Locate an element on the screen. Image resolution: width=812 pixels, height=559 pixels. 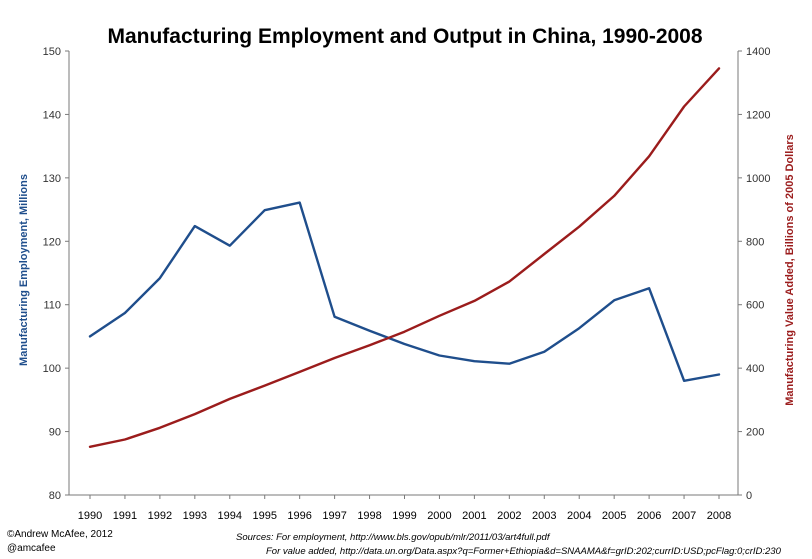
right-tick-label: 0 is located at coordinates (749, 496).